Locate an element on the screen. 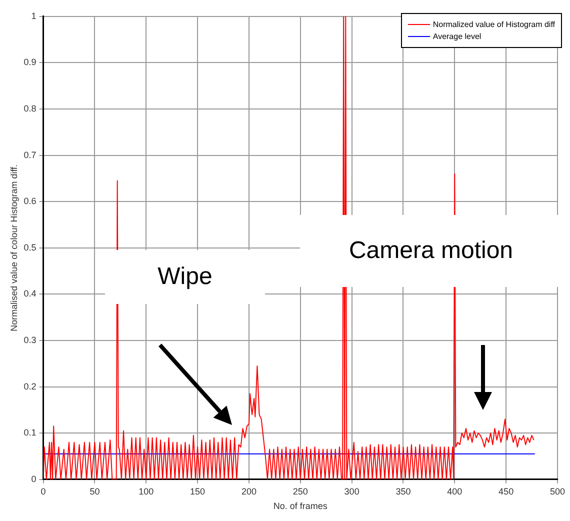 This screenshot has width=570, height=521. x-tick-label: 250 is located at coordinates (300, 491).